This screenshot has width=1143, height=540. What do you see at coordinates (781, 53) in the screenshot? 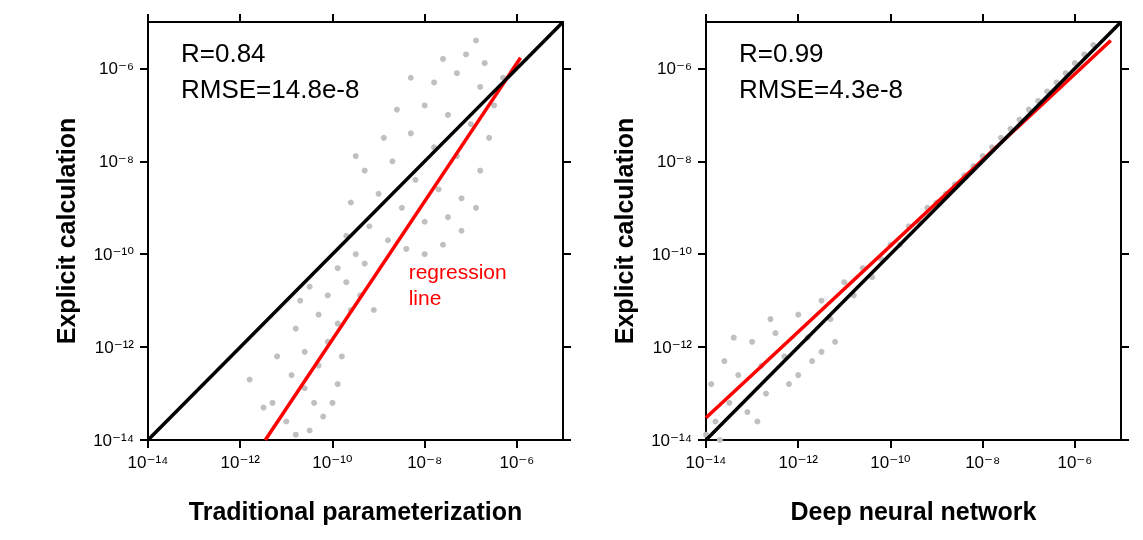
I see `annotation: R=0.99` at bounding box center [781, 53].